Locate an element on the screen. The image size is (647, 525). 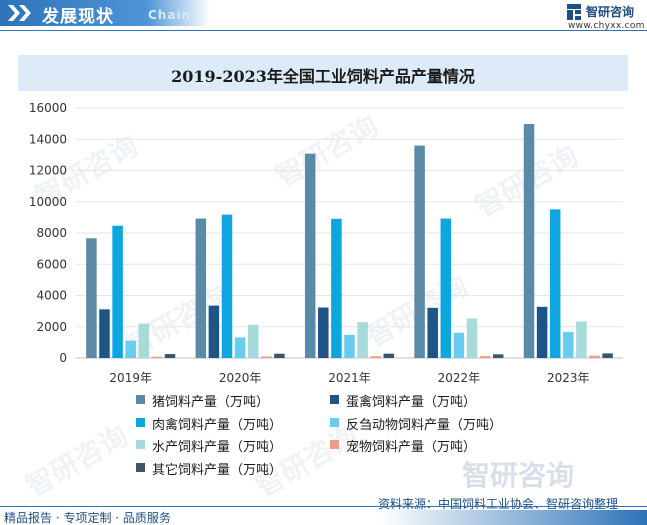
legend-label: 猪饲料产量（万吨） is located at coordinates (211, 402).